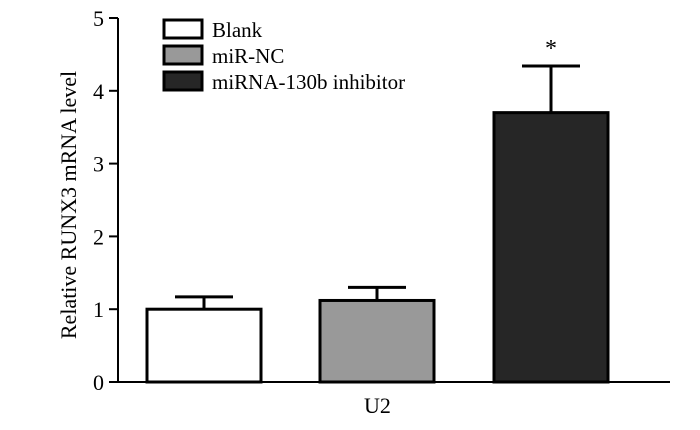 The image size is (700, 430). What do you see at coordinates (204, 345) in the screenshot?
I see `bar-blank` at bounding box center [204, 345].